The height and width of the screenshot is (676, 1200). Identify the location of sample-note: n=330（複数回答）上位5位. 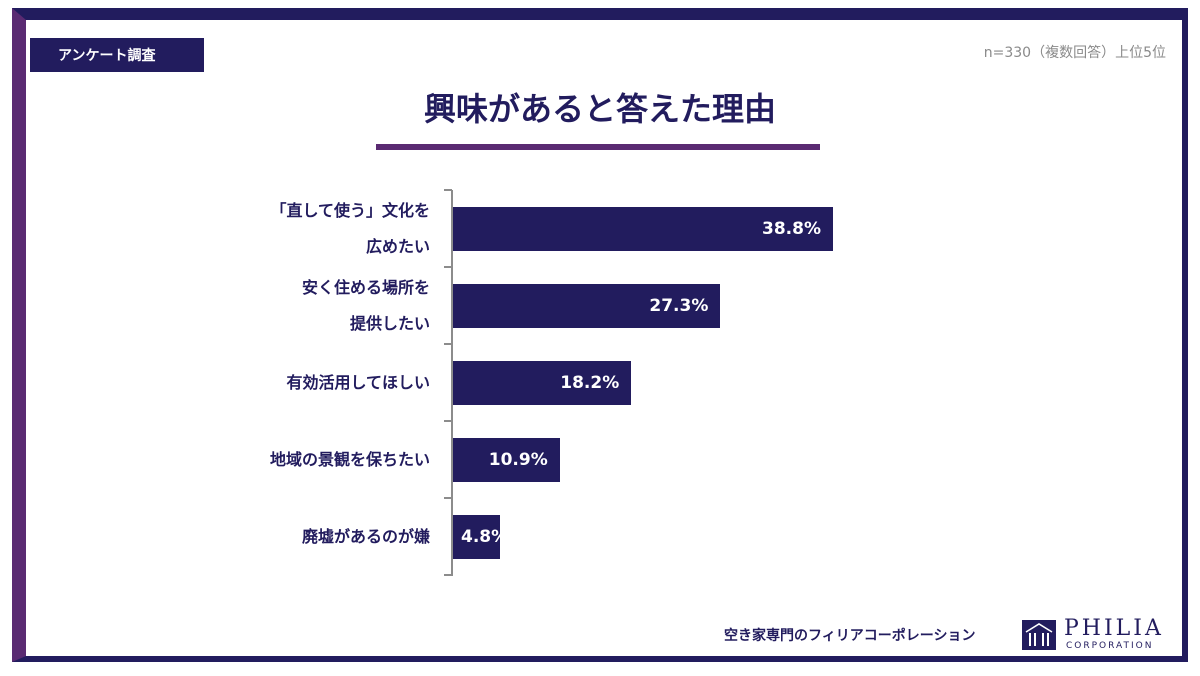
(1074, 53).